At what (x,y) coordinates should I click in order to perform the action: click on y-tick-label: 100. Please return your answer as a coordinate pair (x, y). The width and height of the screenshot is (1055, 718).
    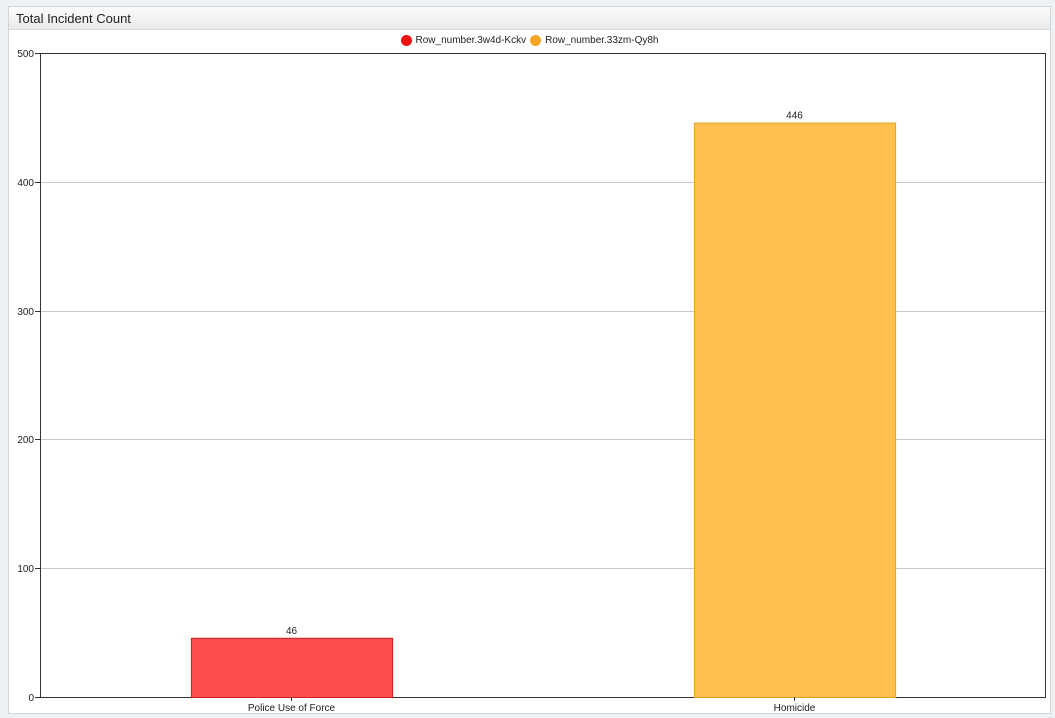
    Looking at the image, I should click on (25, 569).